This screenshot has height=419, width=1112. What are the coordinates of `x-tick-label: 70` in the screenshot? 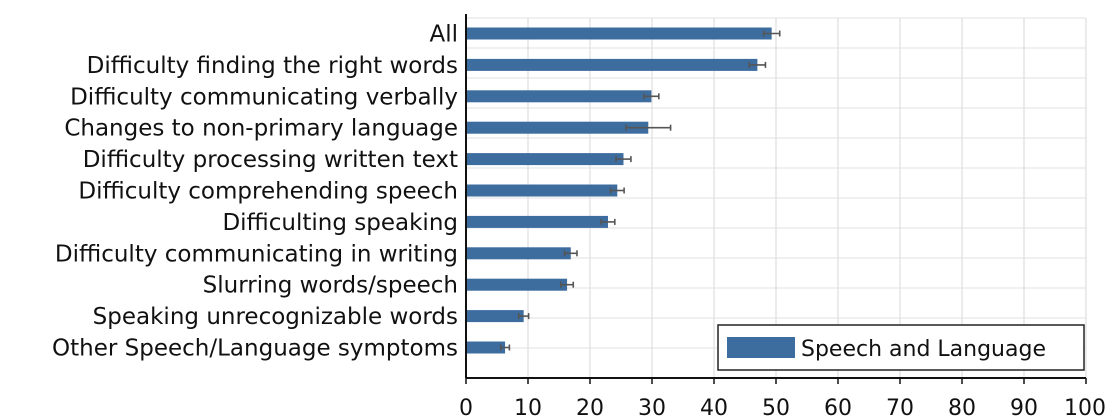 It's located at (900, 407).